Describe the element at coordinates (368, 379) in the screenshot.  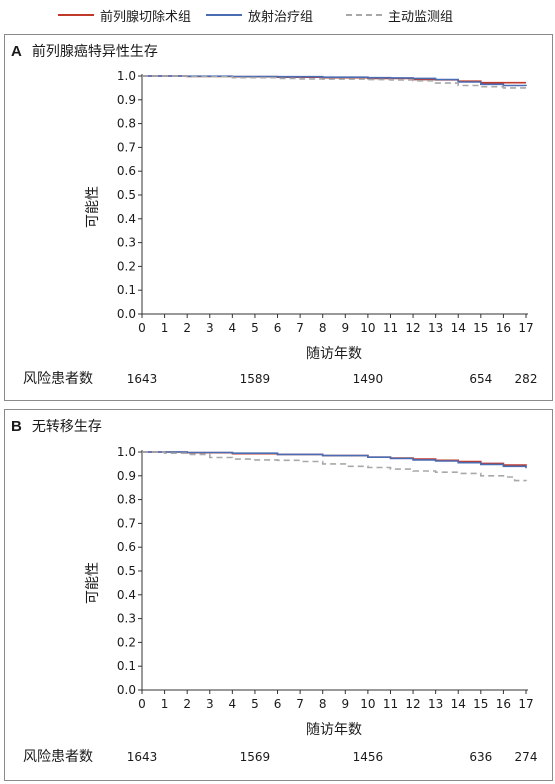
I see `at-risk-value: 1490` at that location.